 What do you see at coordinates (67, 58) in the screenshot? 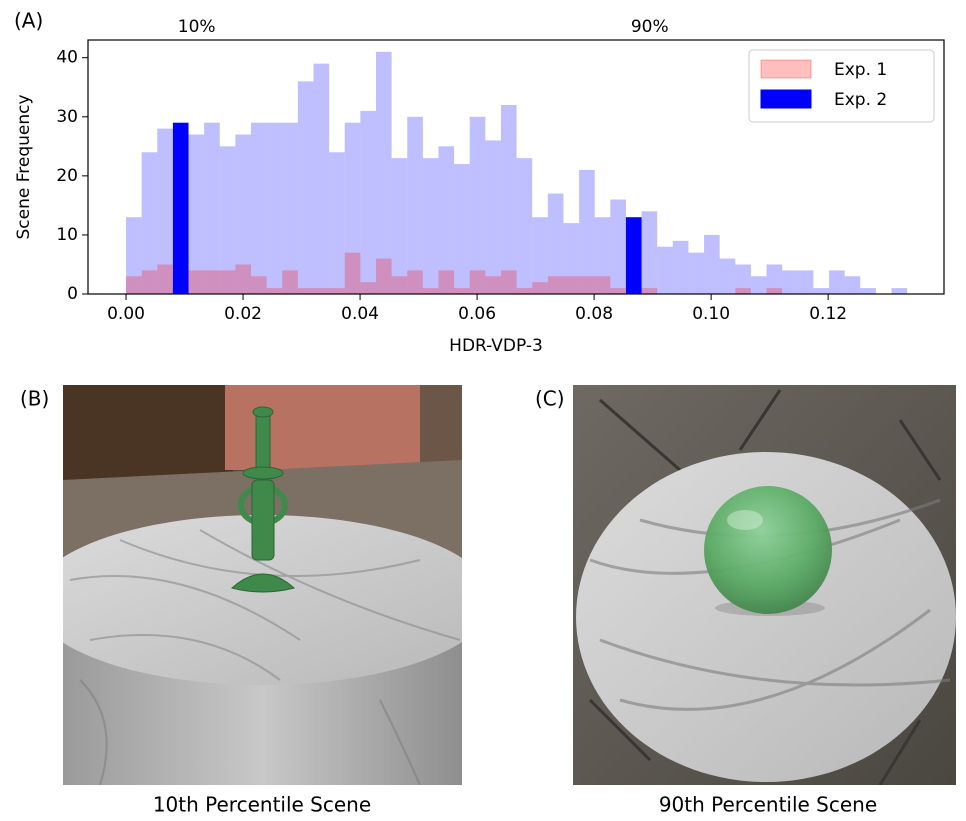
I see `y-tick-label: 40` at bounding box center [67, 58].